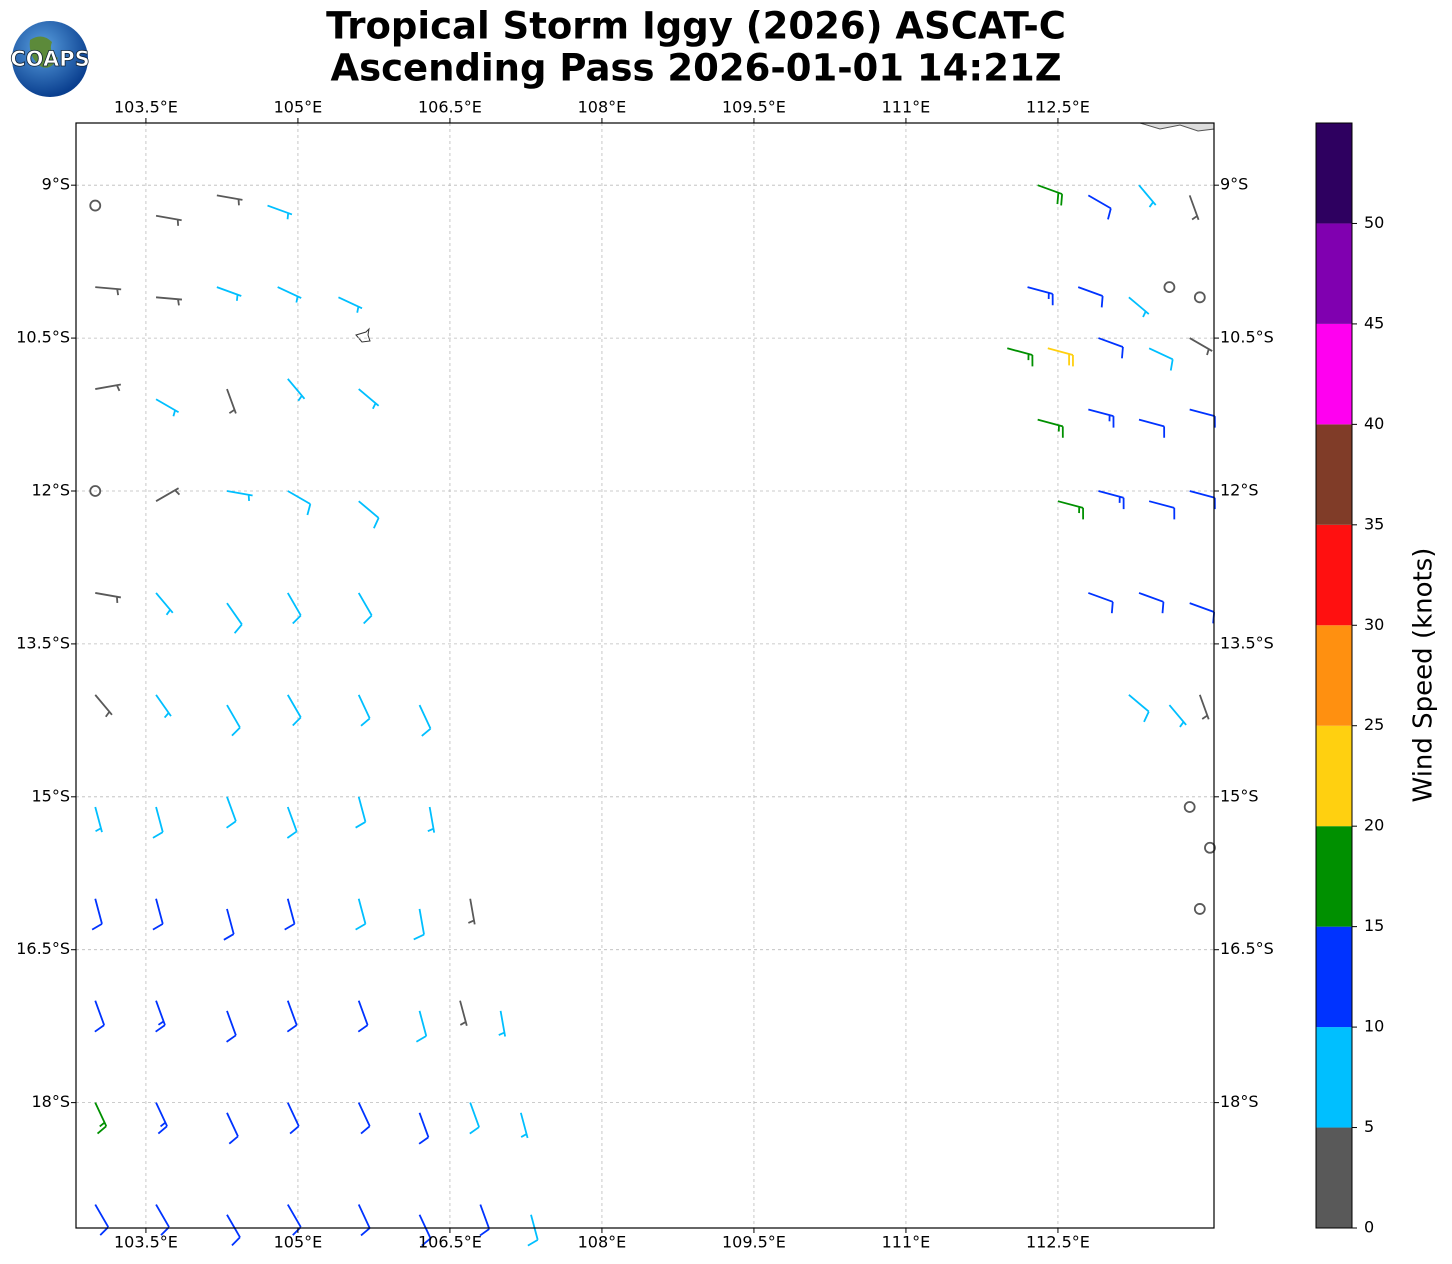  Describe the element at coordinates (1239, 489) in the screenshot. I see `y-tick-label: 12°S` at that location.